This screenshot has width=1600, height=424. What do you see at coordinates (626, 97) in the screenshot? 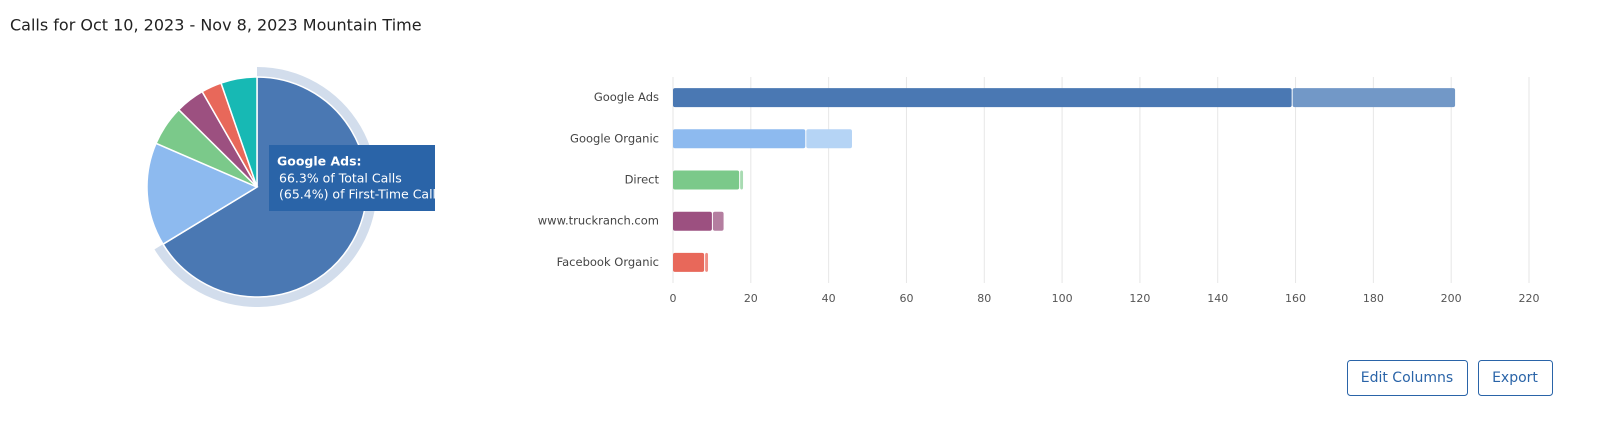
I see `y-tick-label: Google Ads` at bounding box center [626, 97].